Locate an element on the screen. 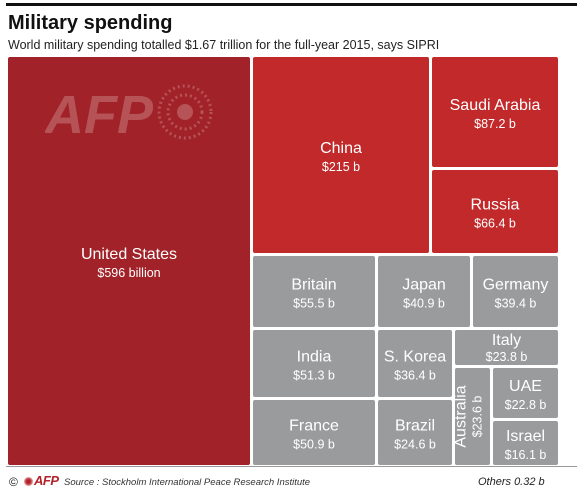  footer-rule is located at coordinates (291, 466).